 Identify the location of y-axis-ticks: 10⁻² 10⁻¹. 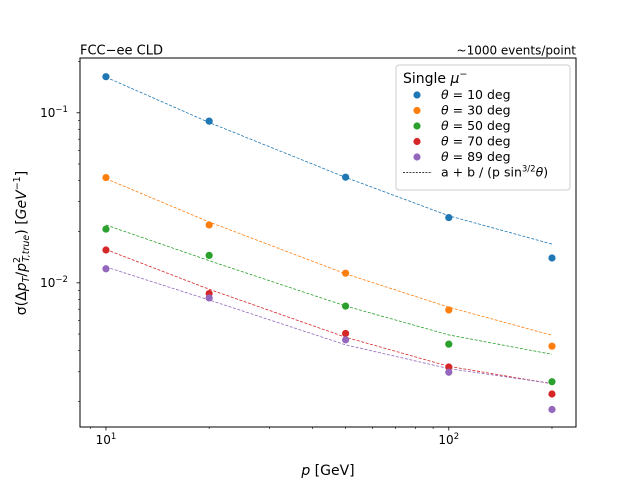
(60, 232).